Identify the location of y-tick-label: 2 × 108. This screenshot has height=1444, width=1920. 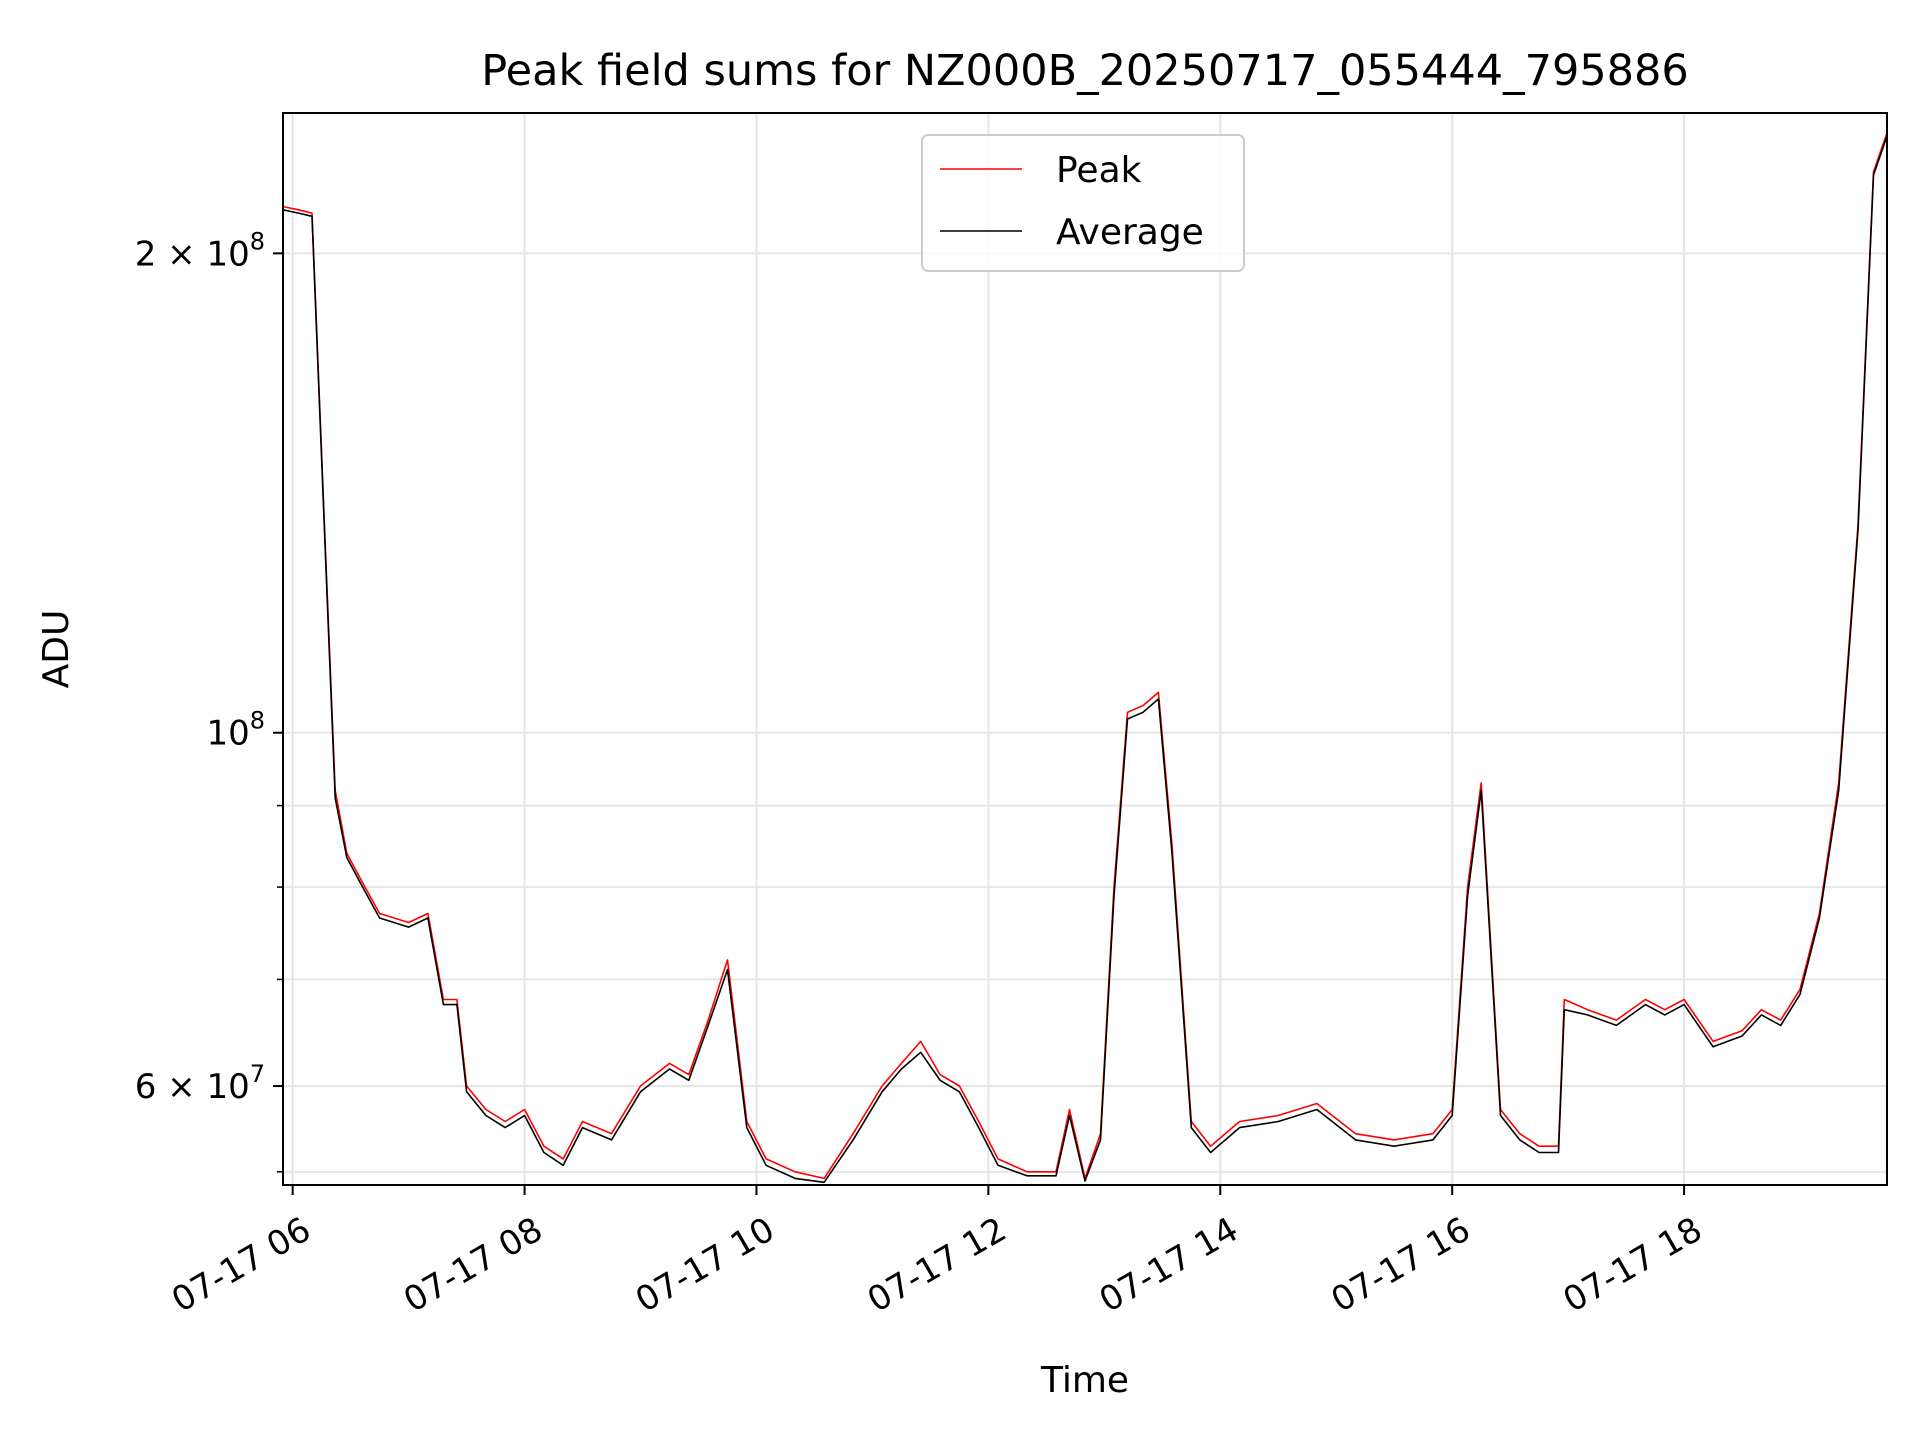
(200, 250).